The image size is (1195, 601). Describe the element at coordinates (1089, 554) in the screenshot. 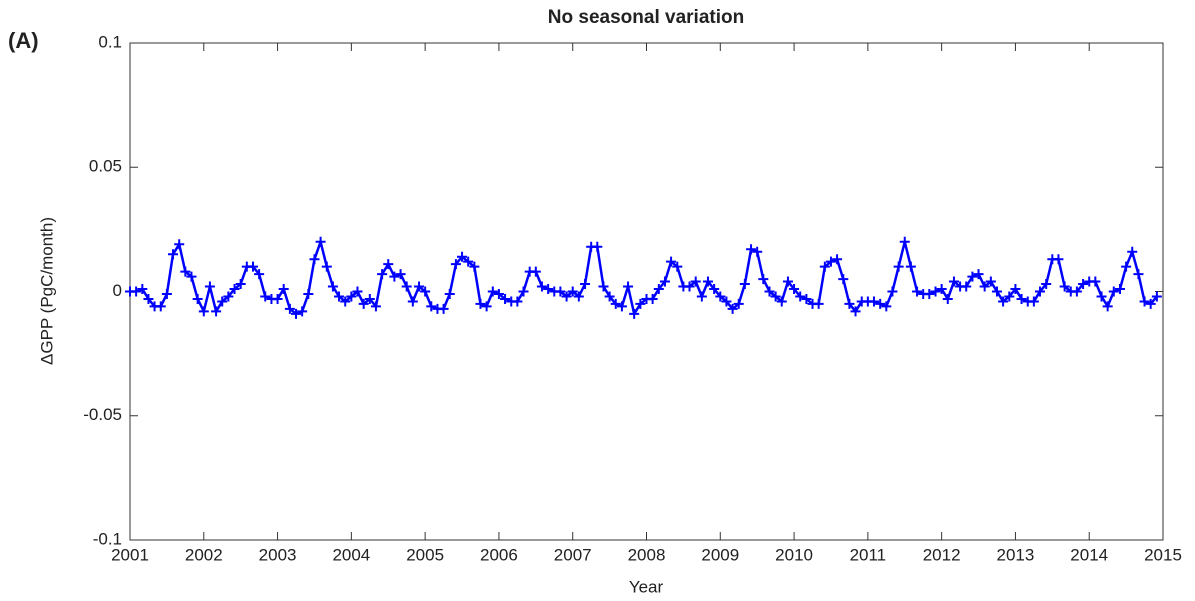

I see `x-tick-label: 2014` at that location.